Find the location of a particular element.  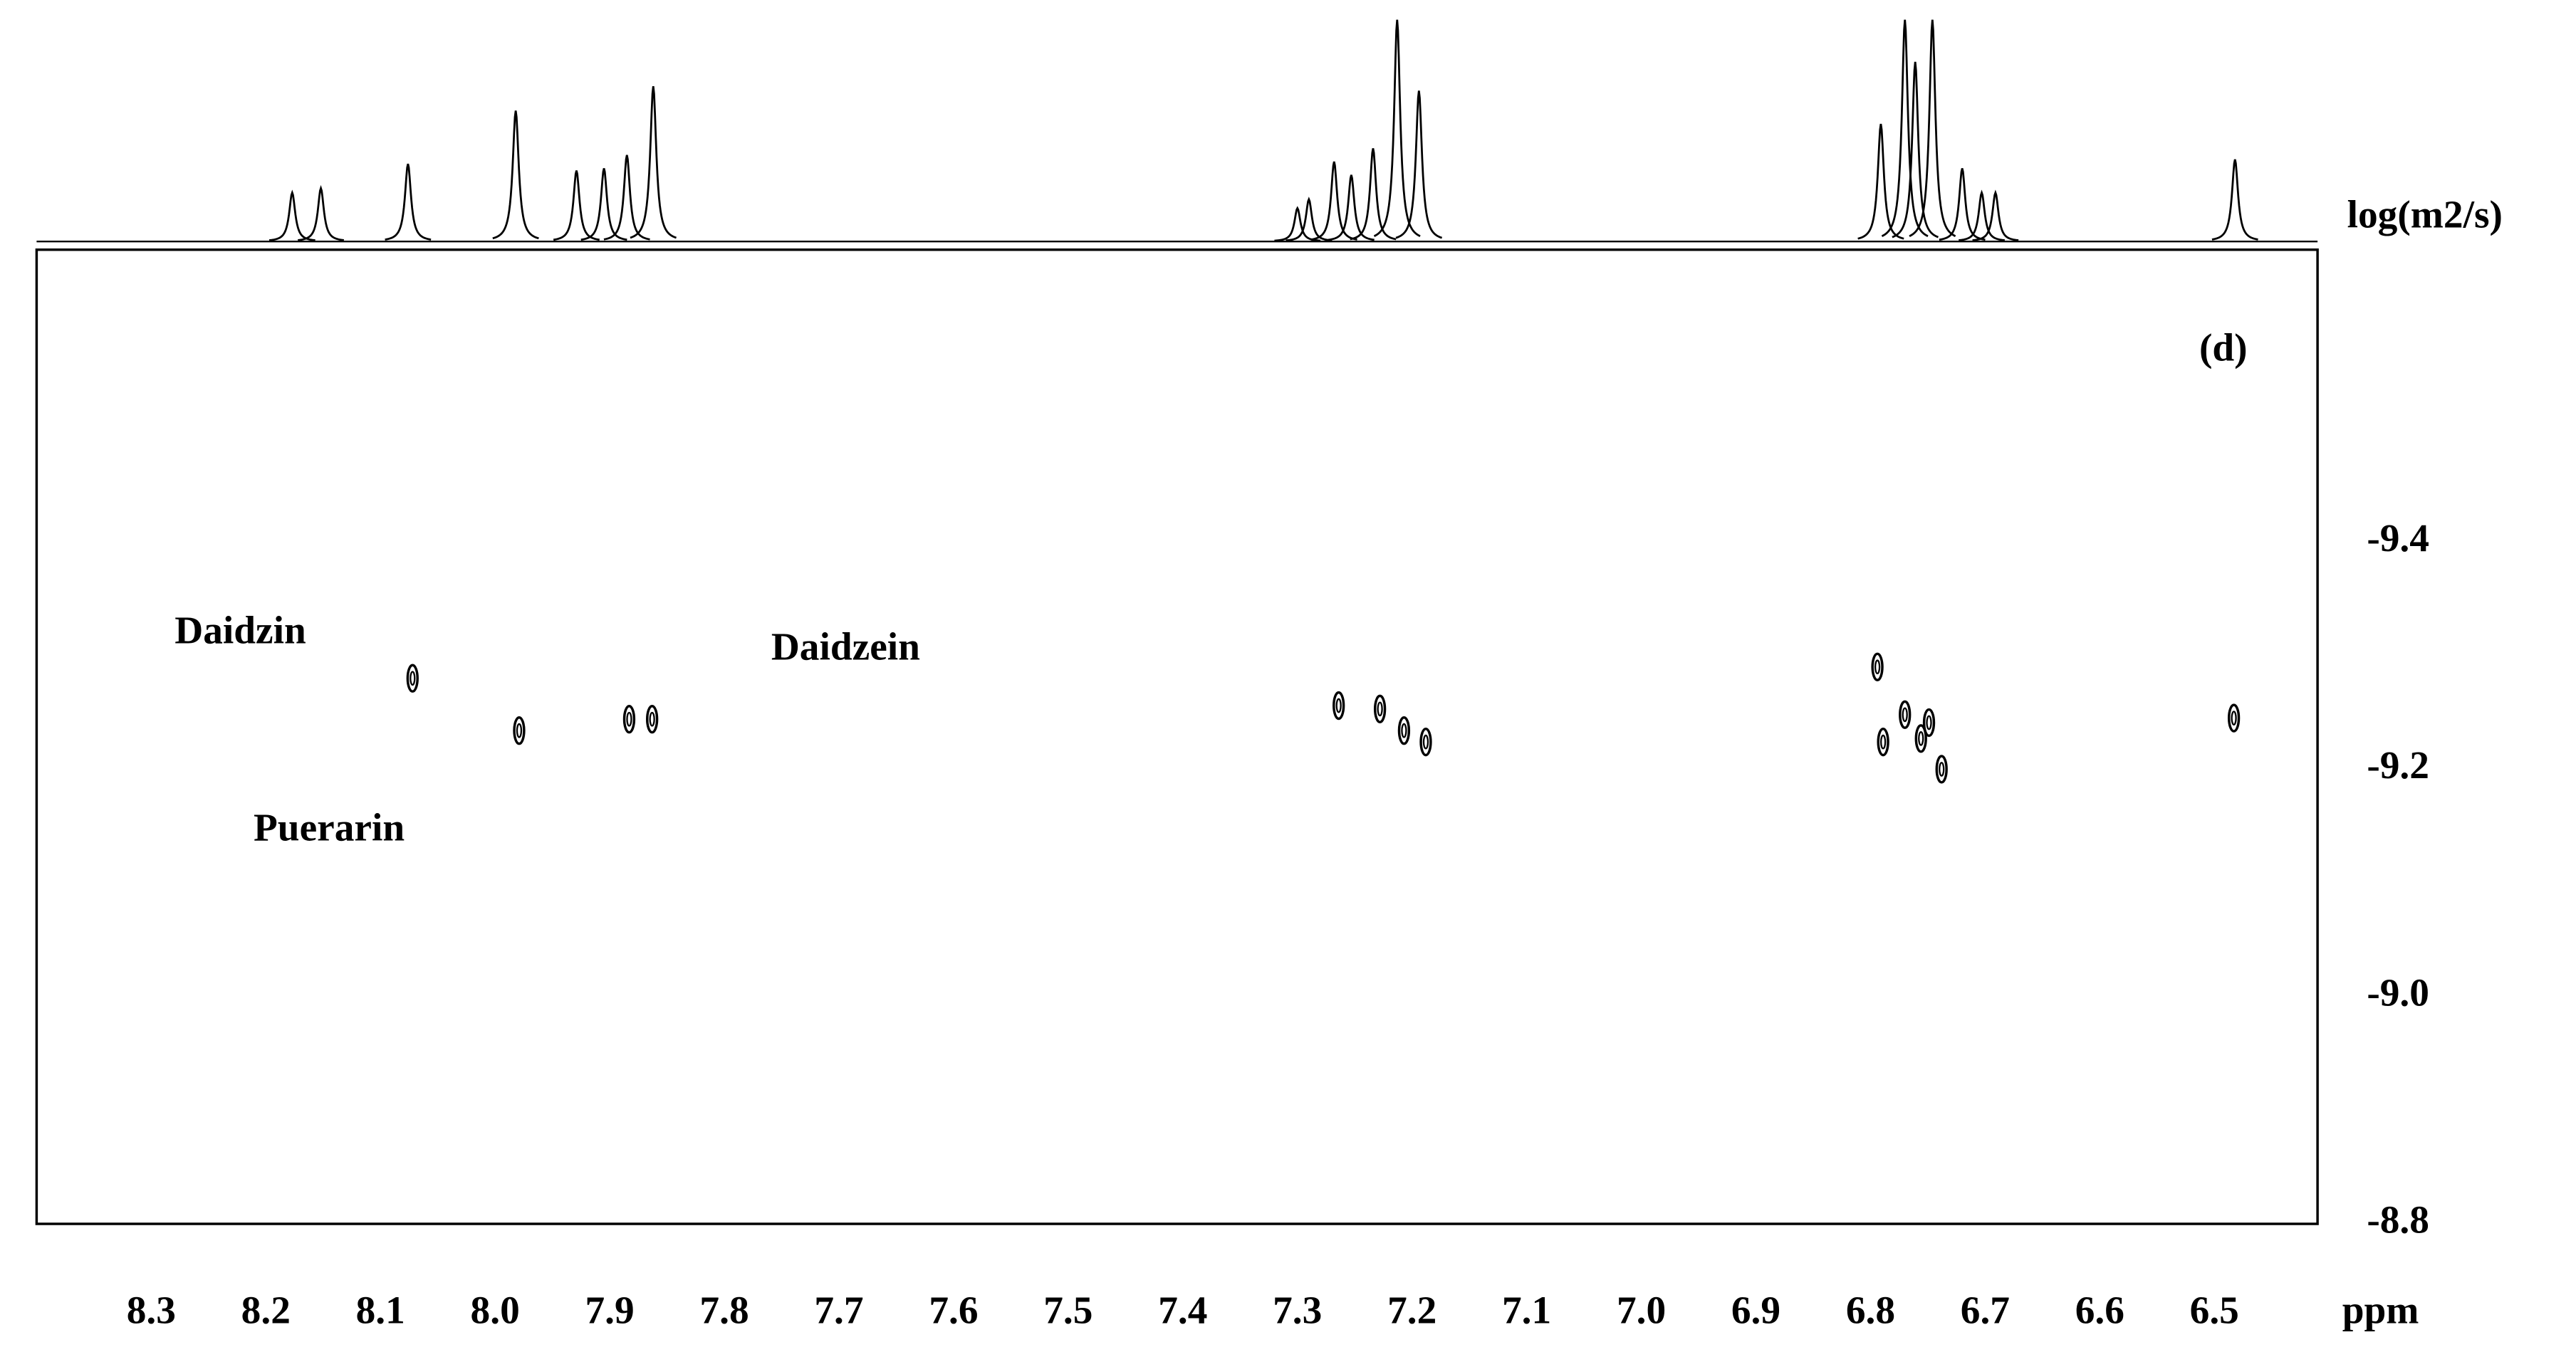

x-tick-label: 8.0 is located at coordinates (495, 1310).